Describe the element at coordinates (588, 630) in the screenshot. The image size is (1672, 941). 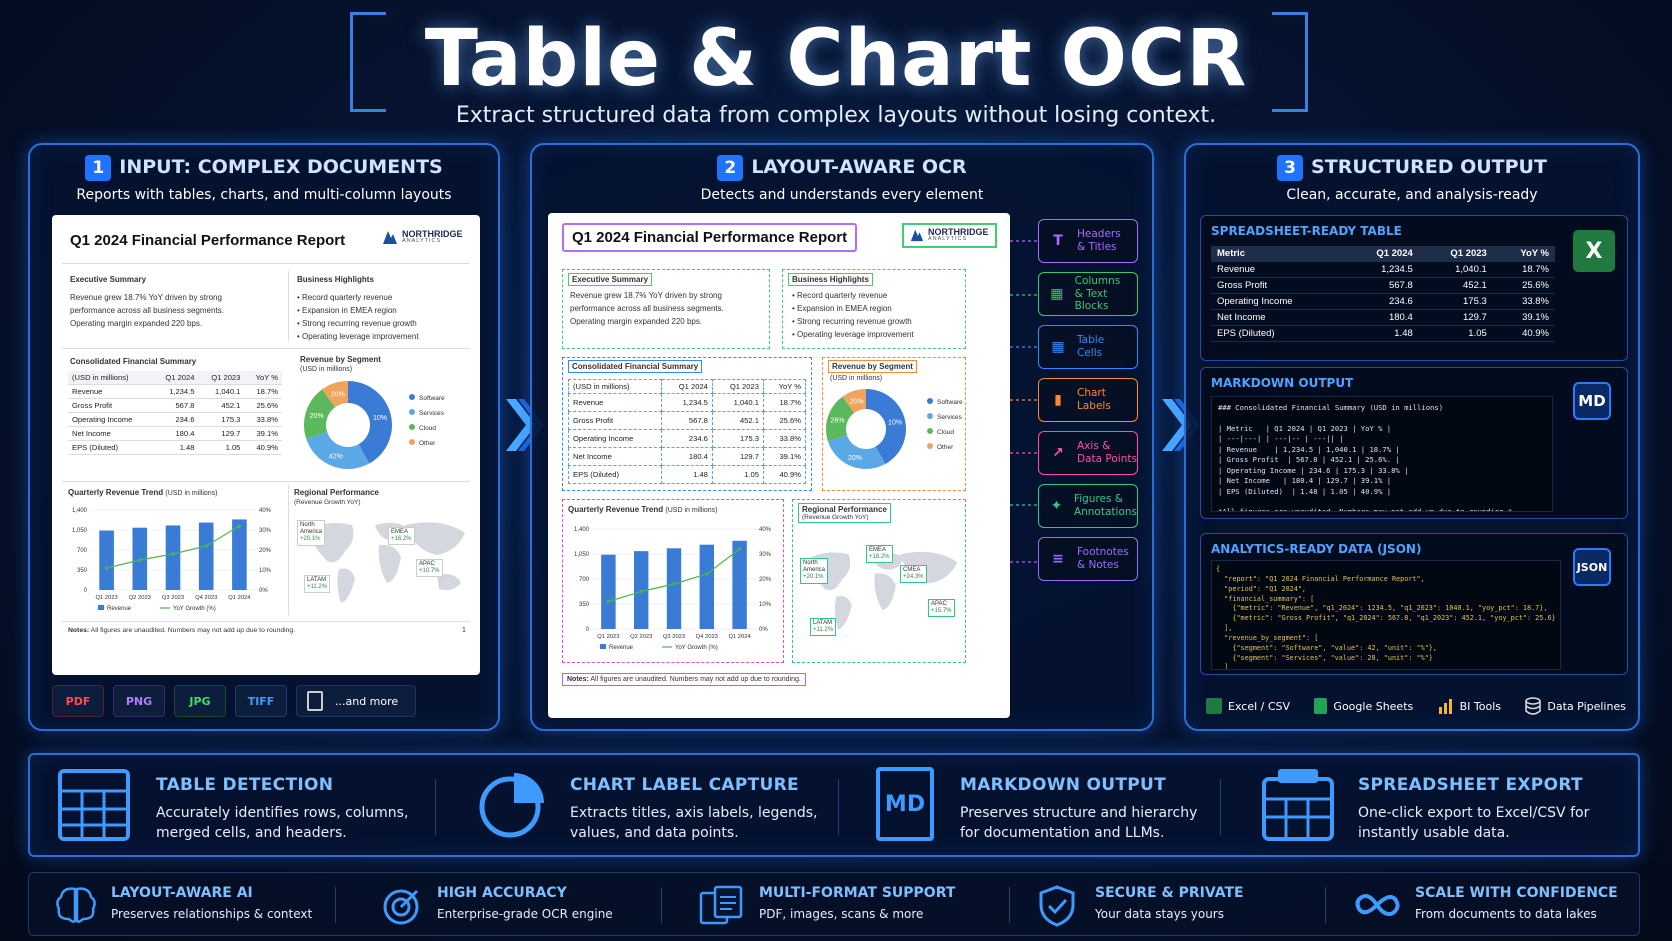
I see `y-tick-label: 0` at that location.